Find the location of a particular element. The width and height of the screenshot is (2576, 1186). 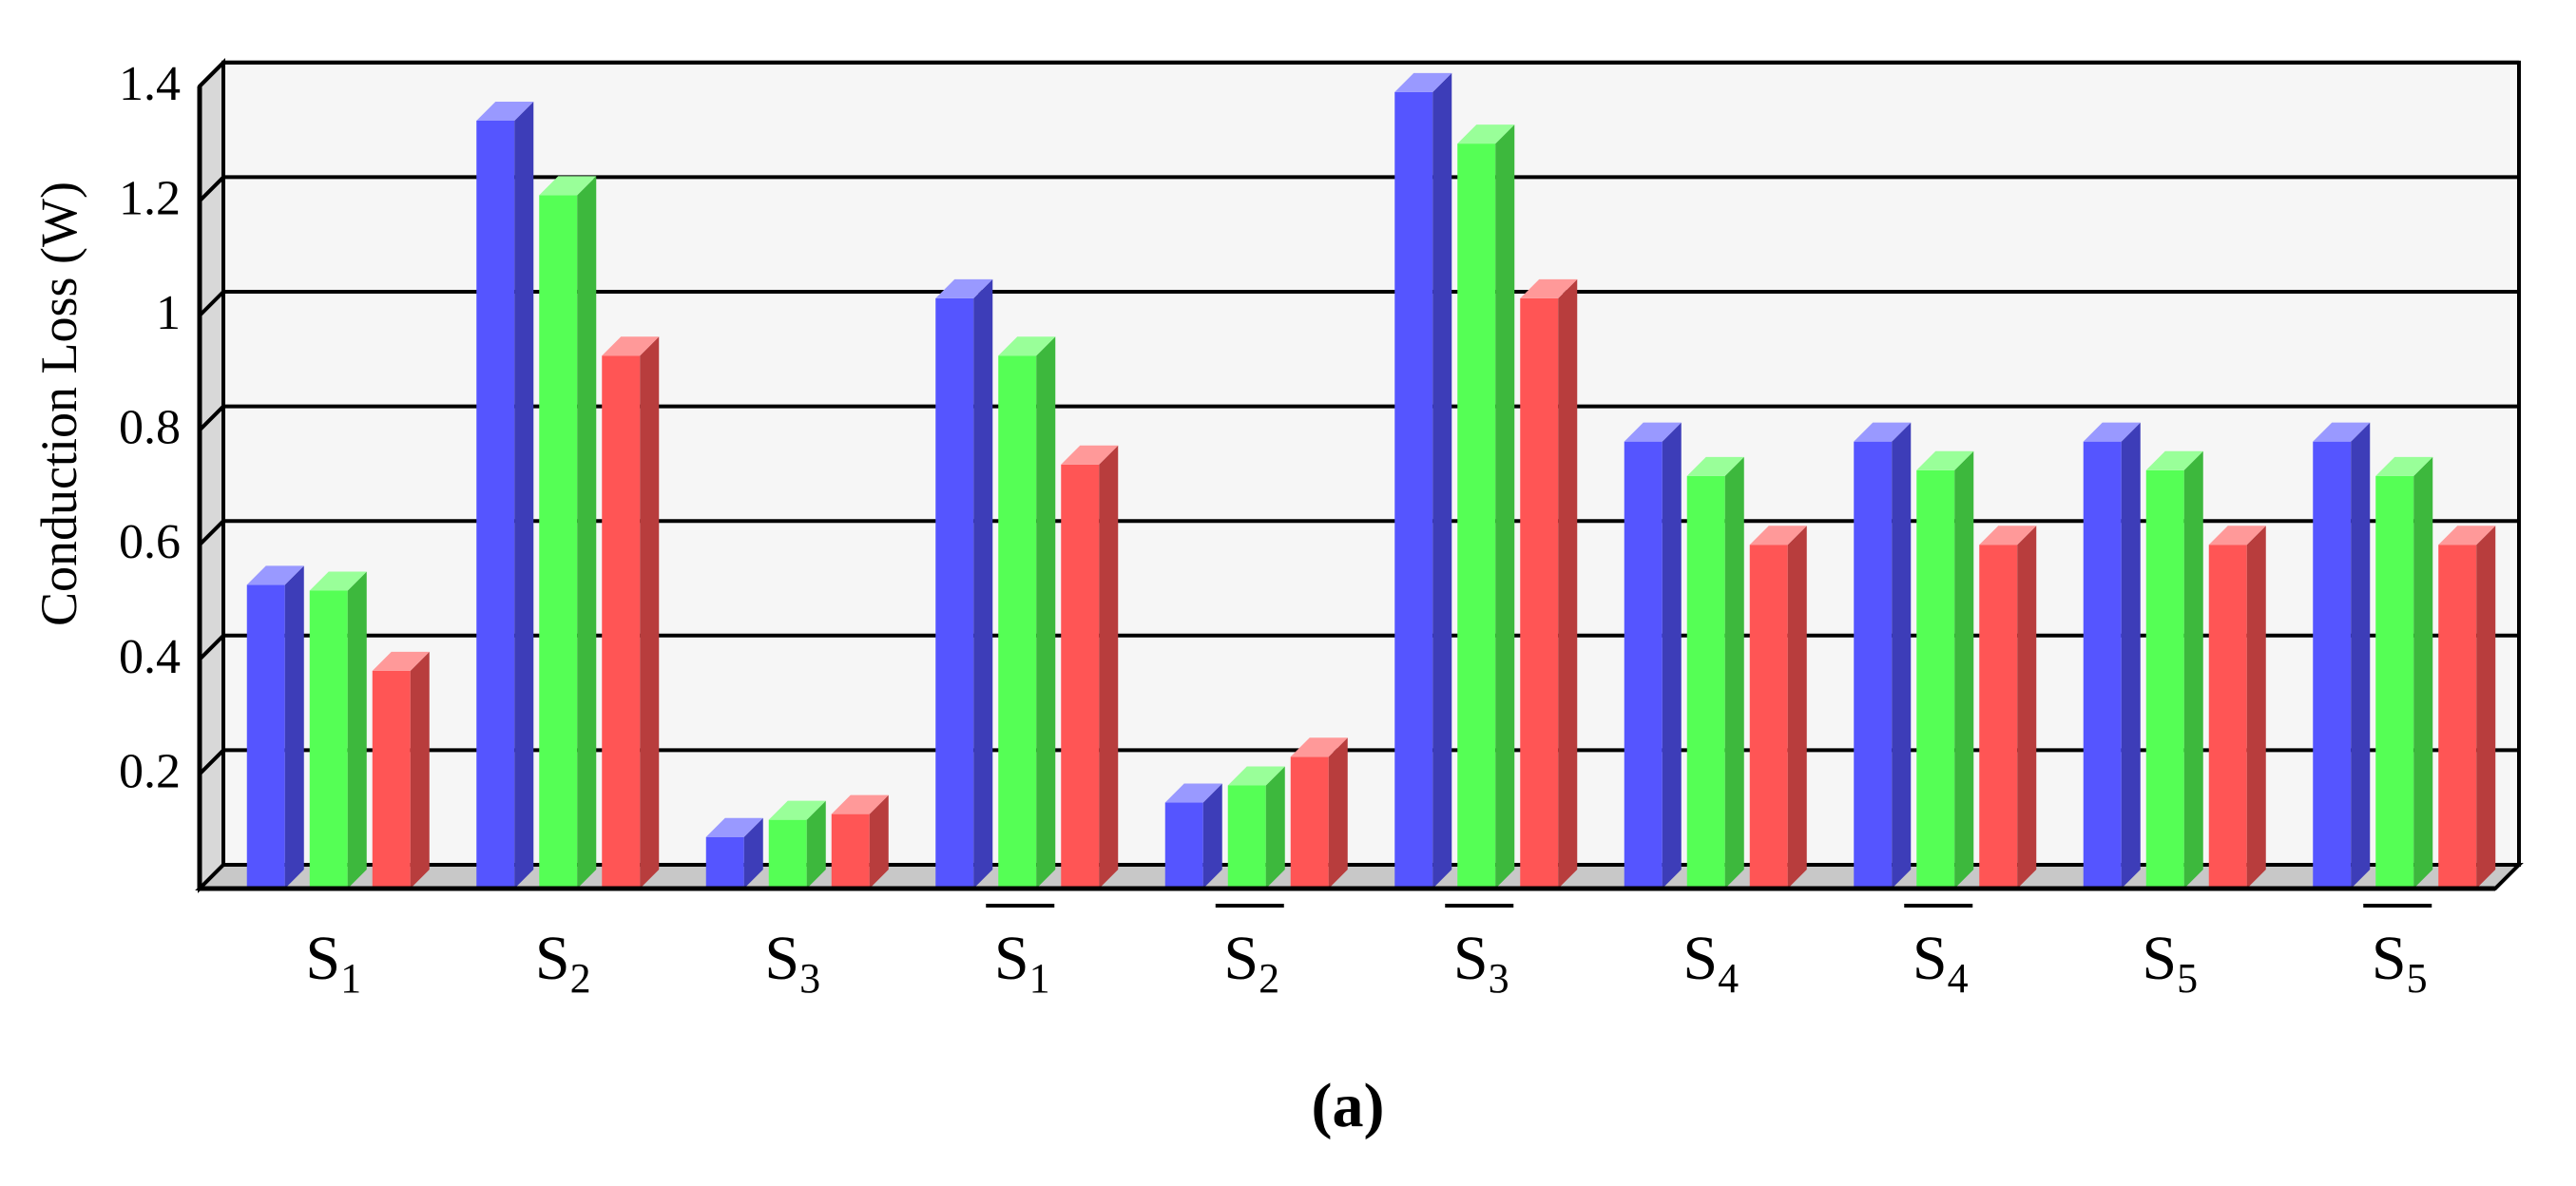

x-category-label: S4 is located at coordinates (1710, 963).